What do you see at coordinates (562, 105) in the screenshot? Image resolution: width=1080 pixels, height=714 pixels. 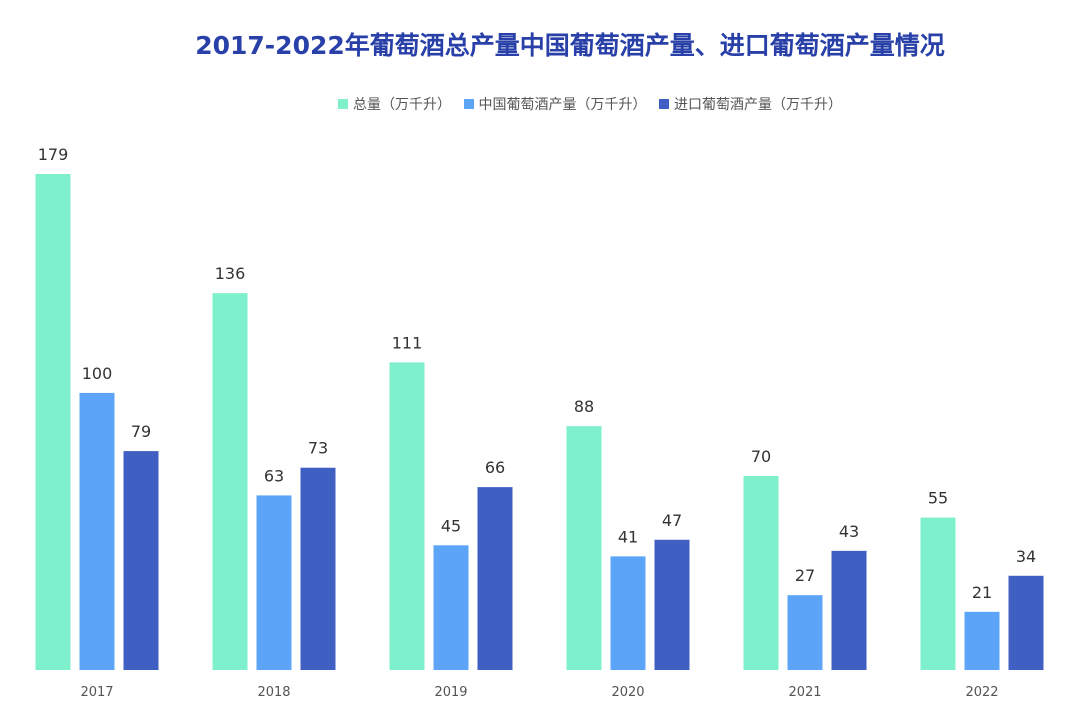 I see `legend-label: 中国葡萄酒产量（万千升）` at bounding box center [562, 105].